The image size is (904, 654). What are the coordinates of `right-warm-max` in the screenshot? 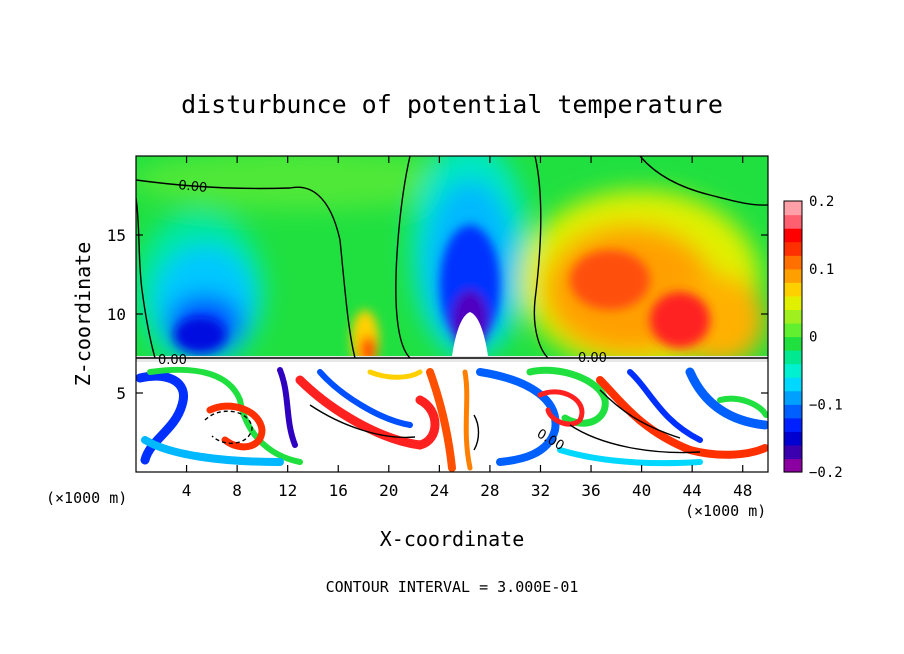 It's located at (680, 320).